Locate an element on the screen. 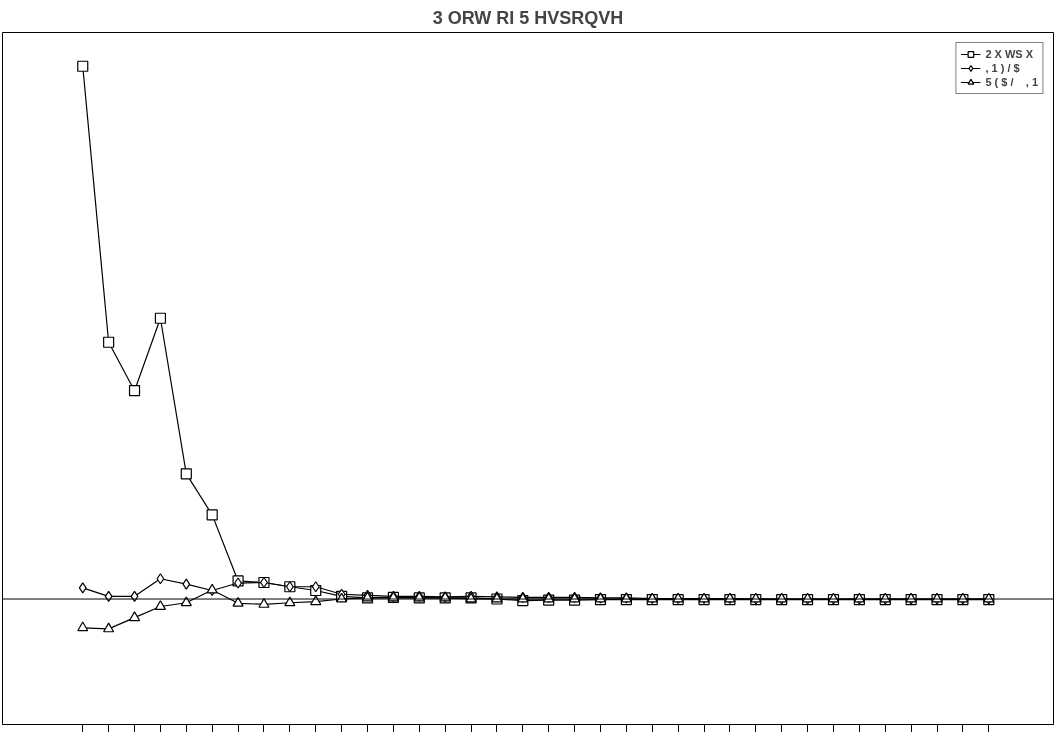 The height and width of the screenshot is (735, 1057). chart-title: 3 ORW RI 5 HVSRQVH is located at coordinates (528, 17).